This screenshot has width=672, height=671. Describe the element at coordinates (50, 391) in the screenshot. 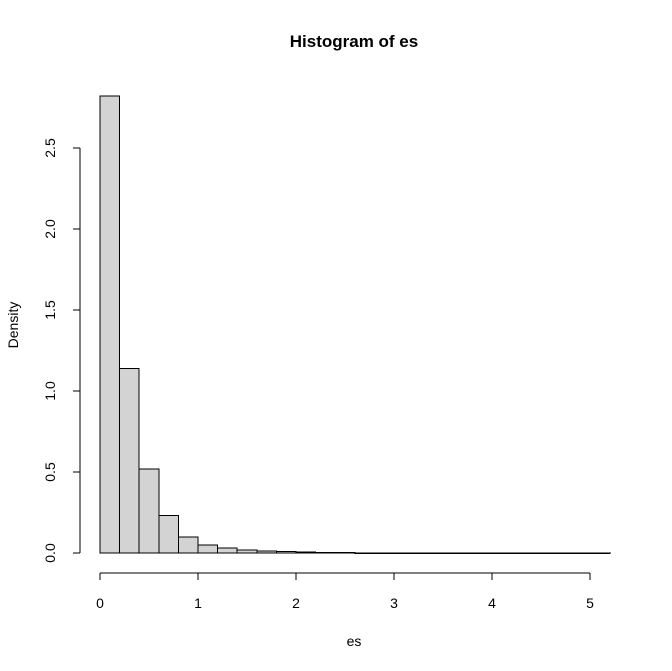

I see `y-tick-label: 1.0` at that location.